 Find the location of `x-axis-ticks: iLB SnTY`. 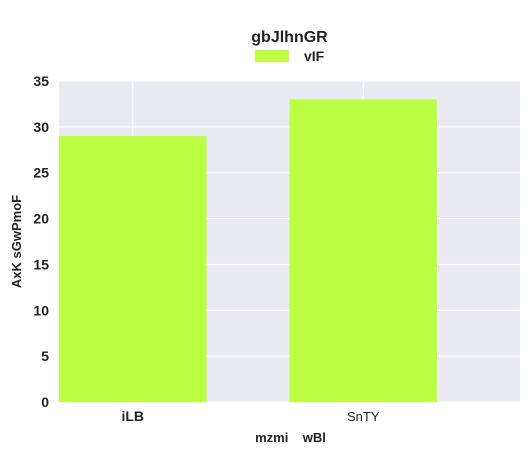

x-axis-ticks: iLB SnTY is located at coordinates (250, 416).